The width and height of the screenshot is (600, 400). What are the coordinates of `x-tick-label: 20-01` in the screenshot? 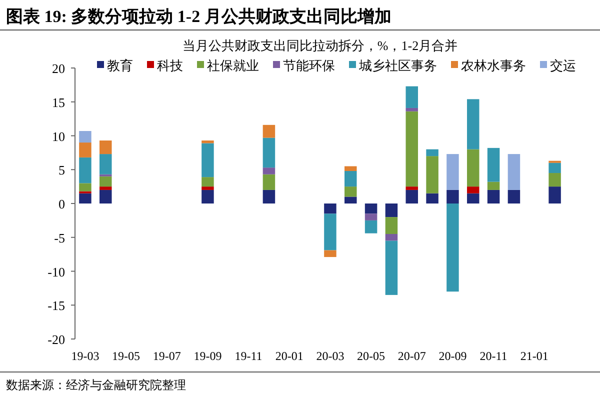 It's located at (289, 356).